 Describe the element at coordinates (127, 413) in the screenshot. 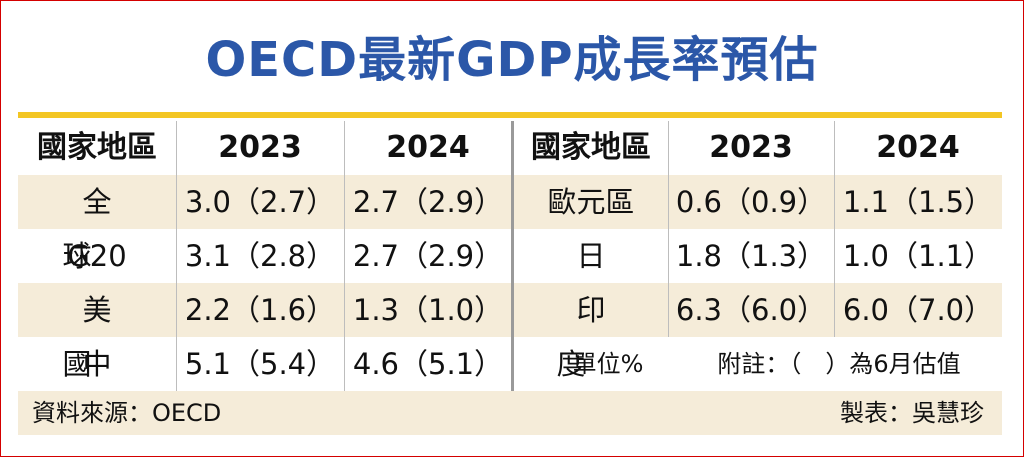

I see `source-text: 資料來源：OECD` at that location.